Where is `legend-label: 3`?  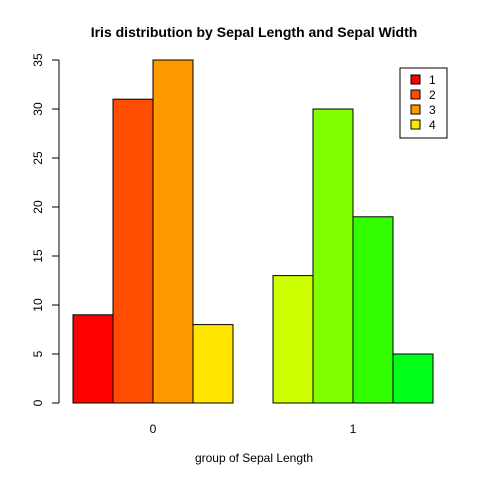
legend-label: 3 is located at coordinates (432, 110).